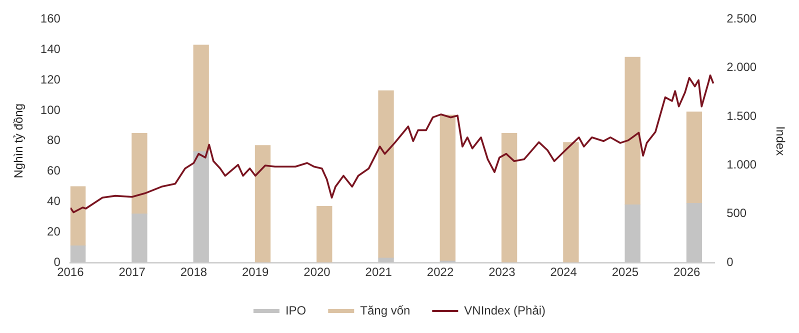 This screenshot has height=333, width=799. Describe the element at coordinates (378, 272) in the screenshot. I see `x-tick-label: 2021` at that location.